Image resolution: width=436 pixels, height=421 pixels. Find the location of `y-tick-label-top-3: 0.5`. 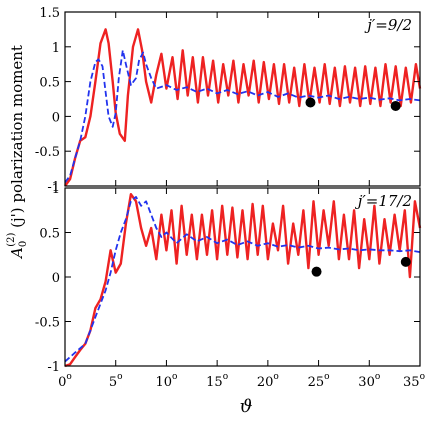

y-tick-label-top-3: 0.5 is located at coordinates (49, 83).